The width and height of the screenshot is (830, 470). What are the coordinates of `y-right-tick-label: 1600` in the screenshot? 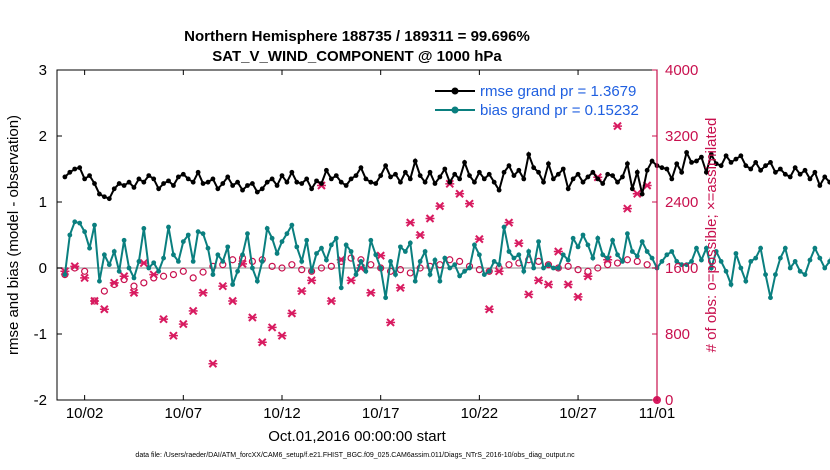 It's located at (681, 268).